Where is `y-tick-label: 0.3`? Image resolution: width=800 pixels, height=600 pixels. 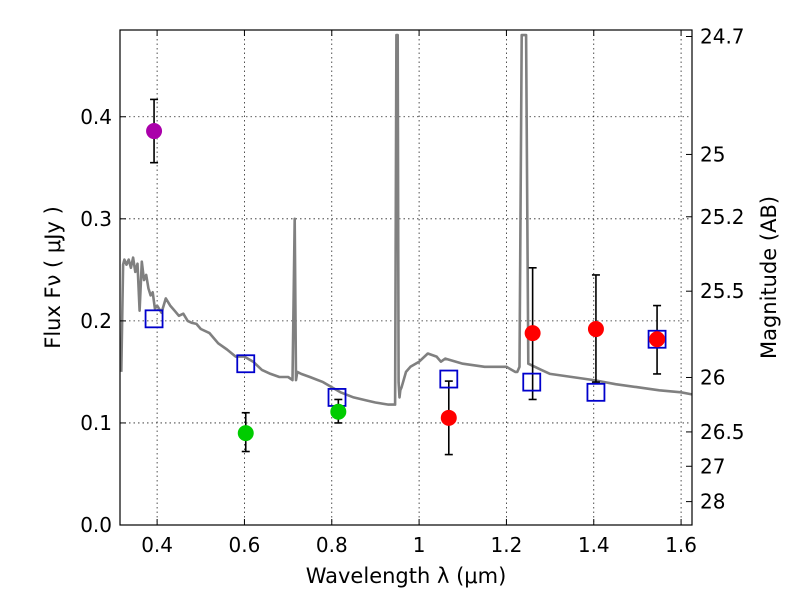 y-tick-label: 0.3 is located at coordinates (96, 219).